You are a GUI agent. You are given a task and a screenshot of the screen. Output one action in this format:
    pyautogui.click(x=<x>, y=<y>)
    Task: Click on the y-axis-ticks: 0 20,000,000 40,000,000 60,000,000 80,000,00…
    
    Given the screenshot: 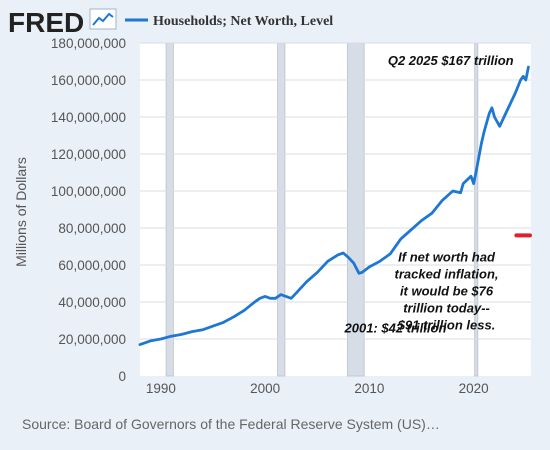 What is the action you would take?
    pyautogui.click(x=88, y=210)
    